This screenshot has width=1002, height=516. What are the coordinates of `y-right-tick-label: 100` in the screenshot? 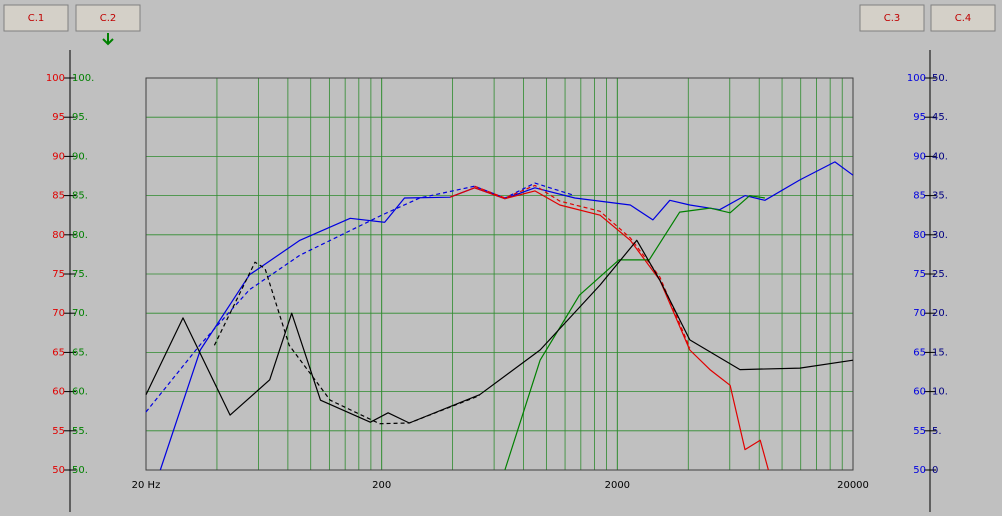 It's located at (916, 78).